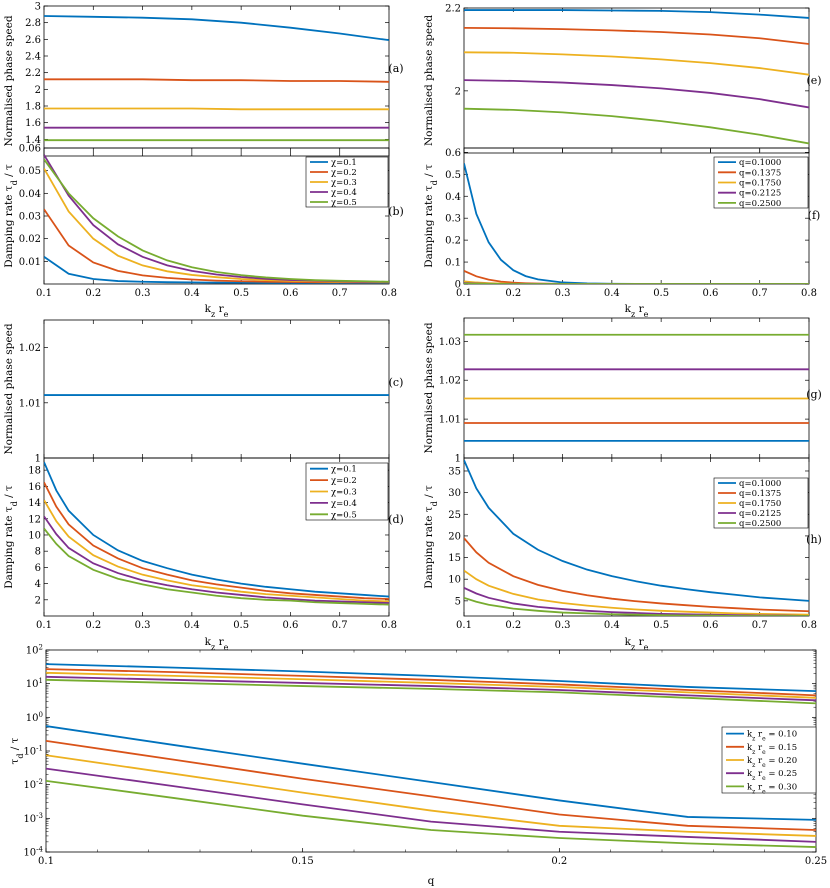 The width and height of the screenshot is (830, 888). Describe the element at coordinates (93, 293) in the screenshot. I see `xtick-label-b: 0.2` at that location.